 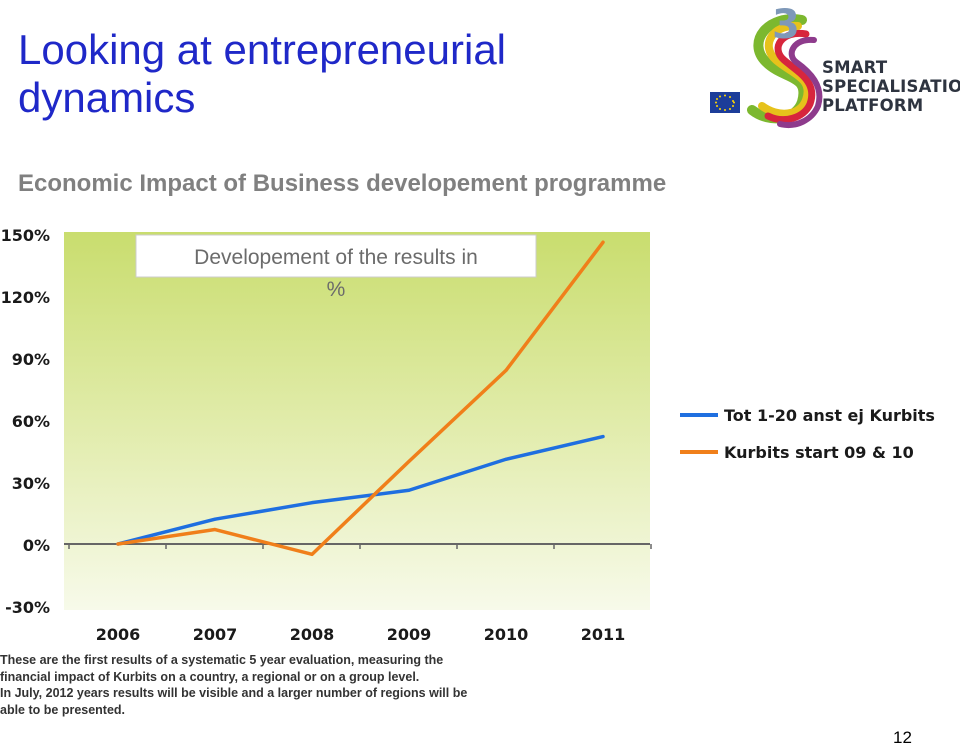 I want to click on slide-title-line-1: Looking at entrepreneurial, so click(x=262, y=49).